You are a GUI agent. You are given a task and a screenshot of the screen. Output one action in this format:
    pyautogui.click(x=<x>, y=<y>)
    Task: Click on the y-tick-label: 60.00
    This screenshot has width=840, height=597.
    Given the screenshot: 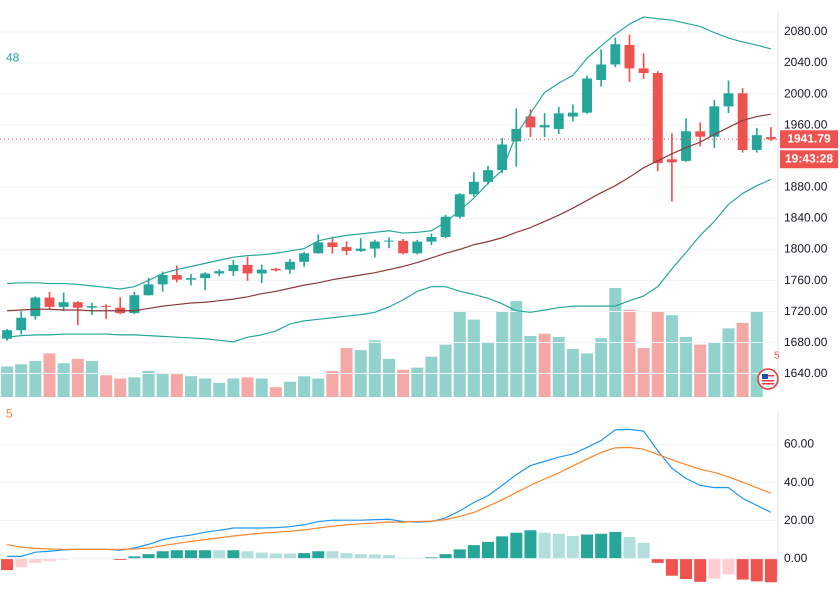 What is the action you would take?
    pyautogui.click(x=799, y=443)
    